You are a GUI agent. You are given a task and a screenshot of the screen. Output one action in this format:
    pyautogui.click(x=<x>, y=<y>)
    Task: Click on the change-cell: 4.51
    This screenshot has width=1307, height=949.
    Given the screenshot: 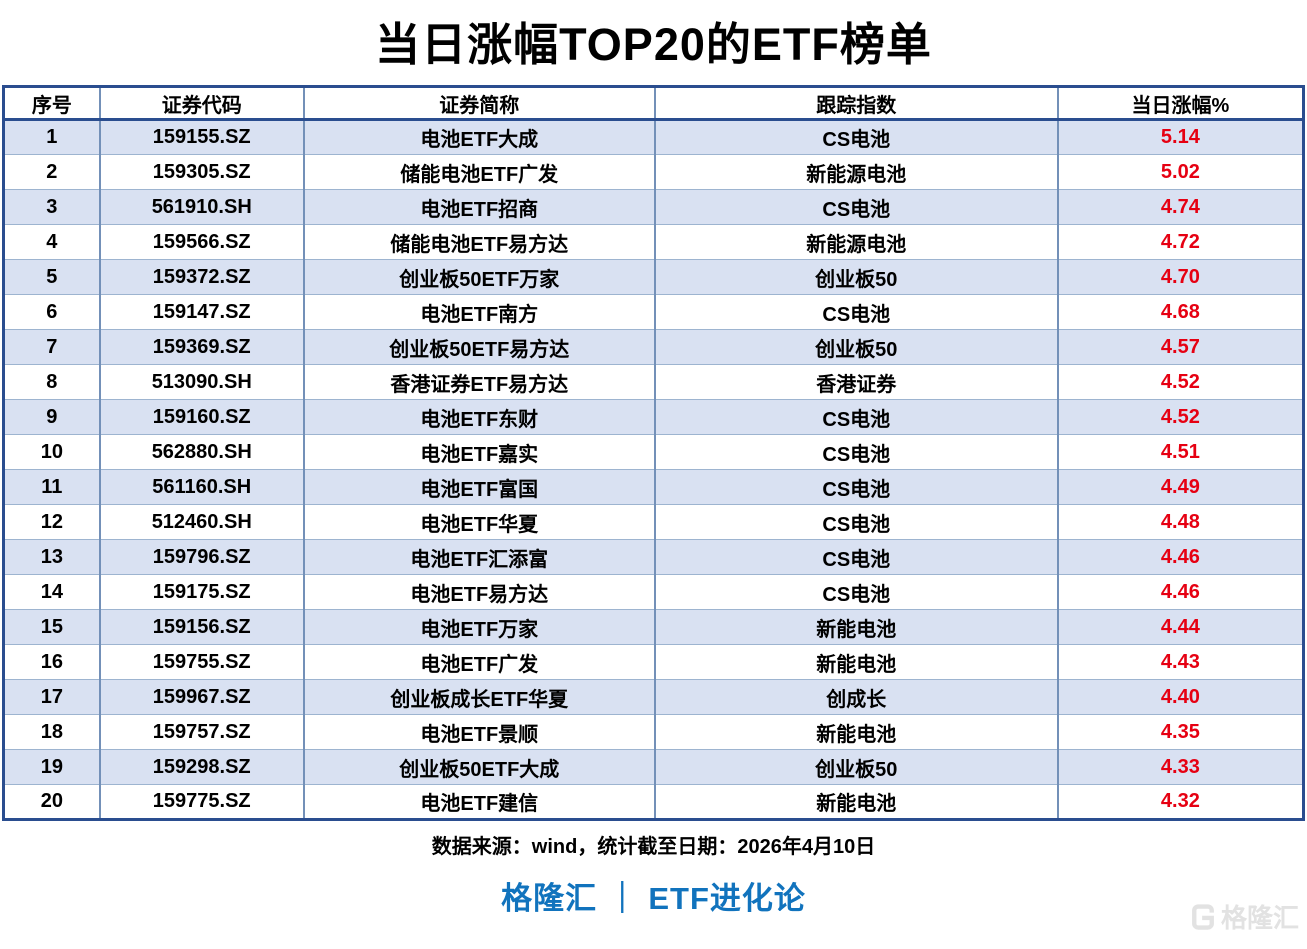 What is the action you would take?
    pyautogui.click(x=1180, y=452)
    